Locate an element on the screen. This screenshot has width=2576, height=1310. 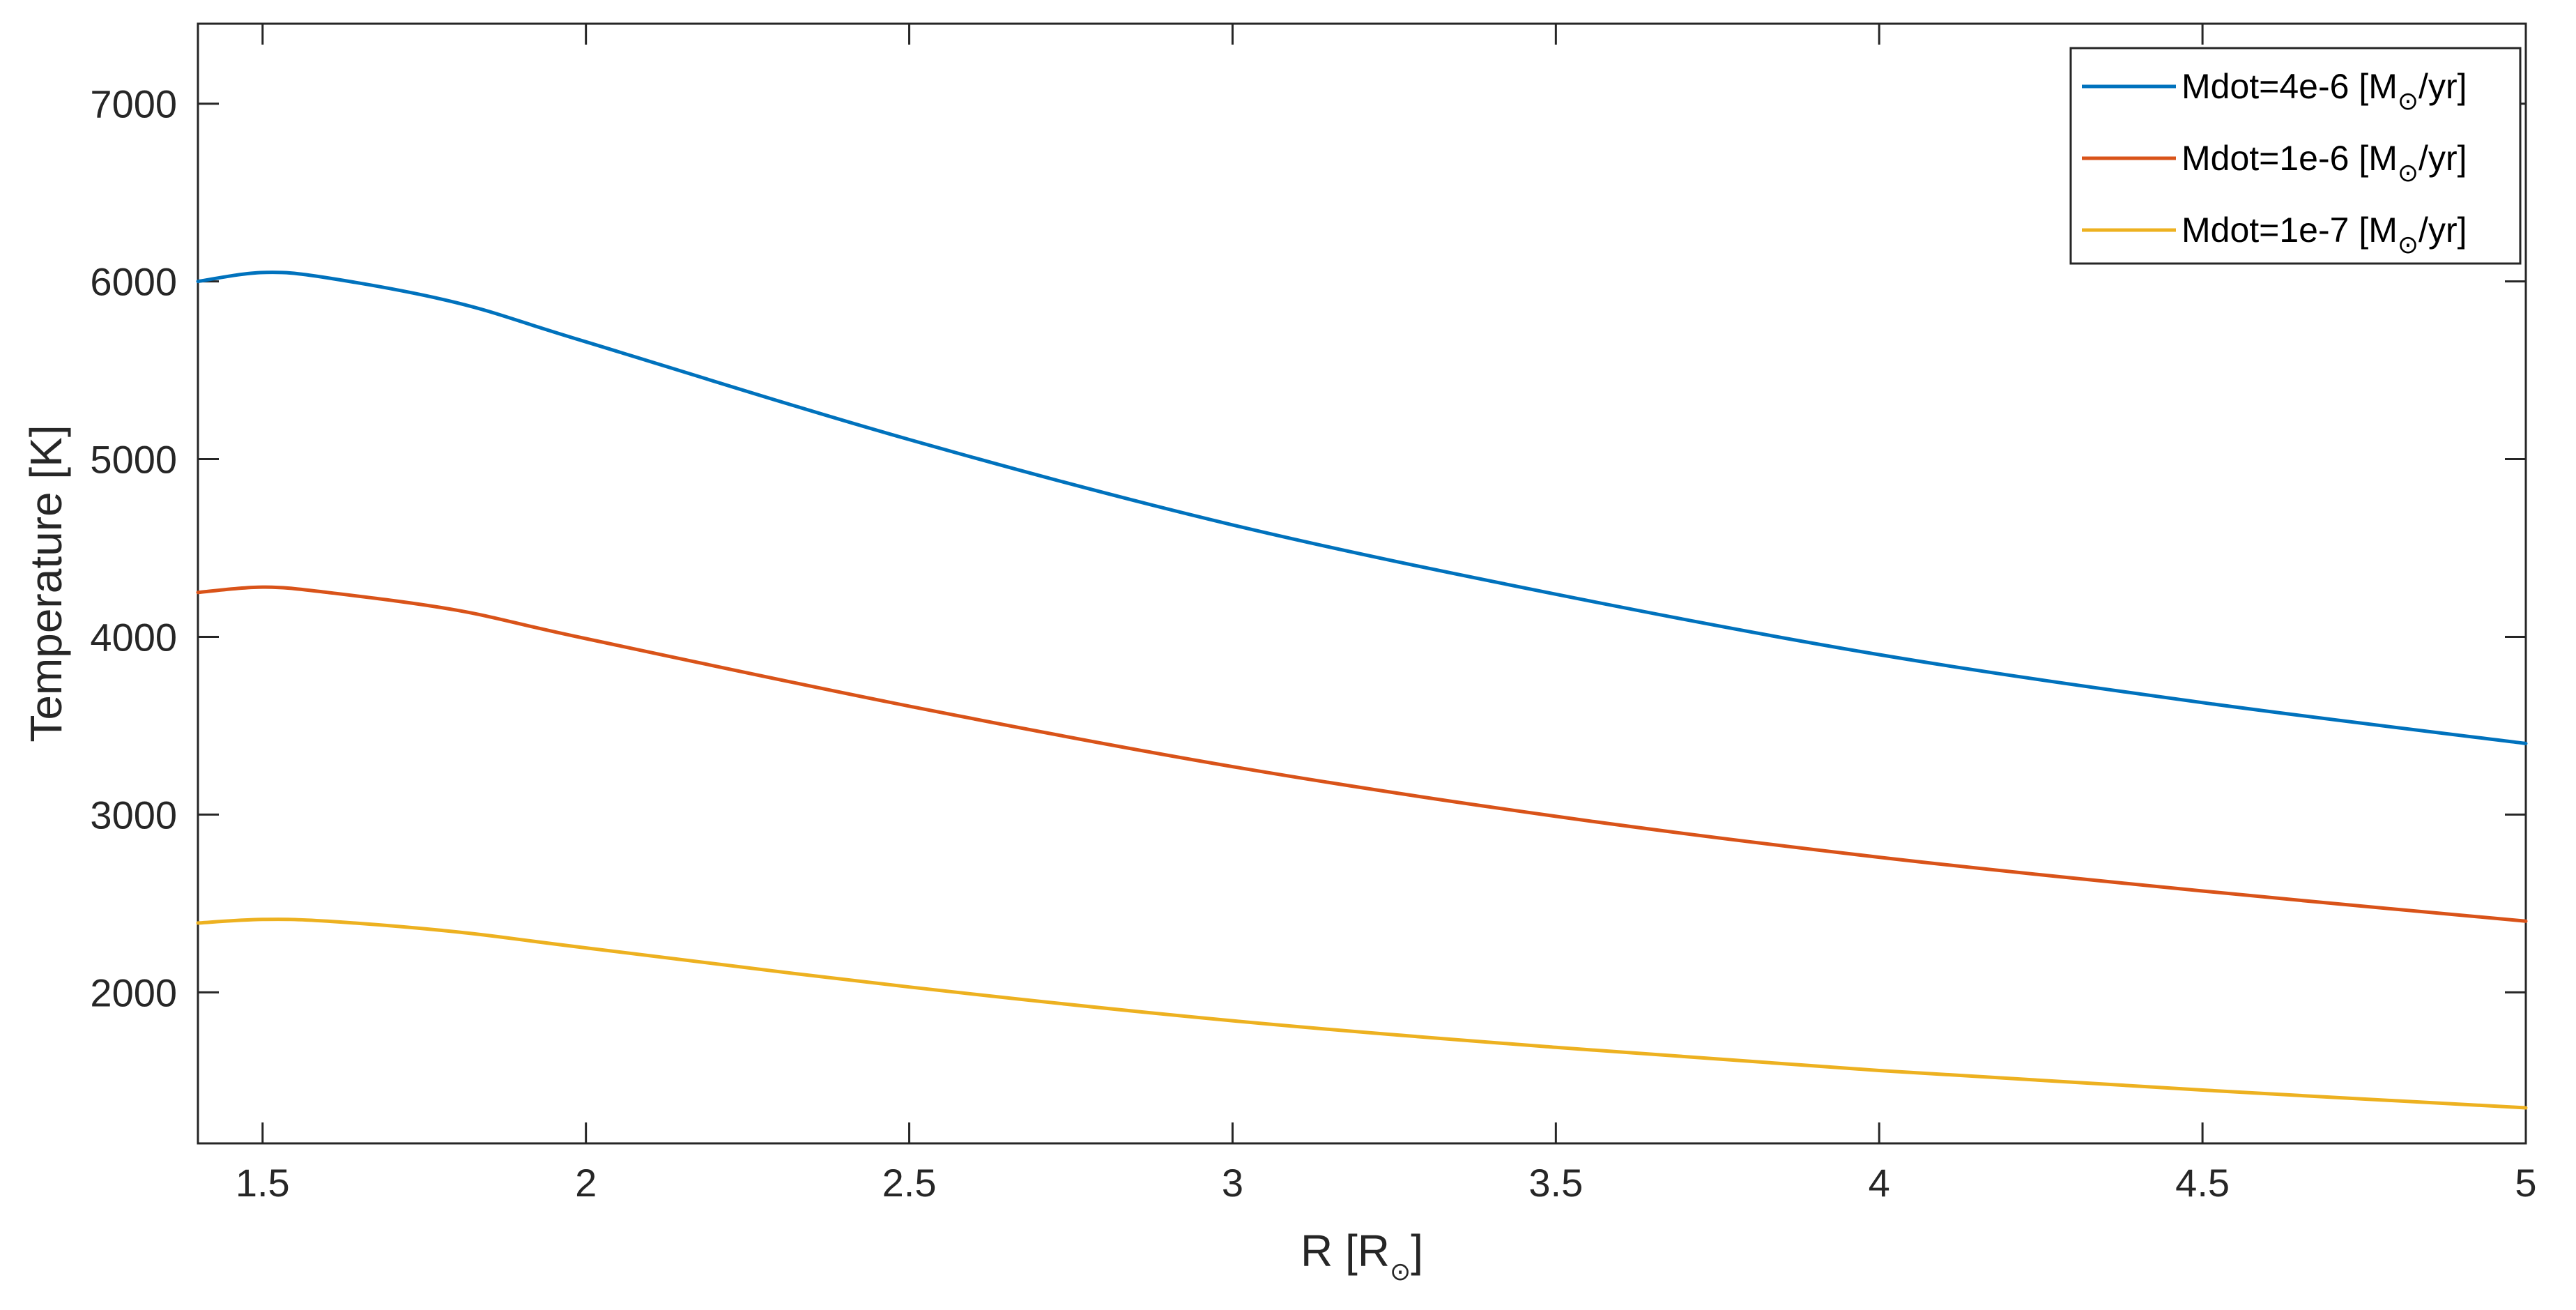
y-tick-label: 2000 is located at coordinates (133, 992).